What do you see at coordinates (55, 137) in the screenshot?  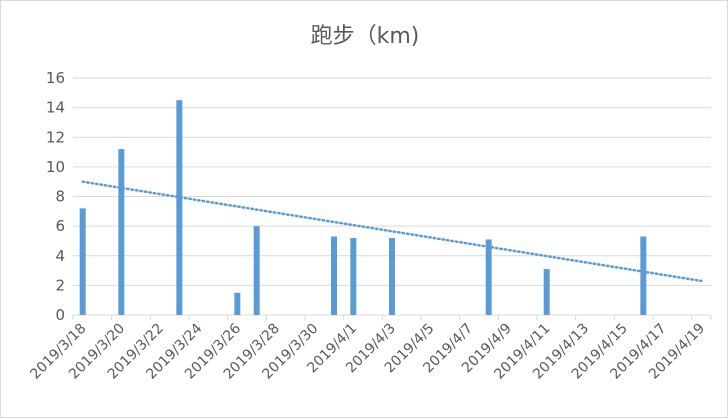 I see `y-tick-label: 12` at bounding box center [55, 137].